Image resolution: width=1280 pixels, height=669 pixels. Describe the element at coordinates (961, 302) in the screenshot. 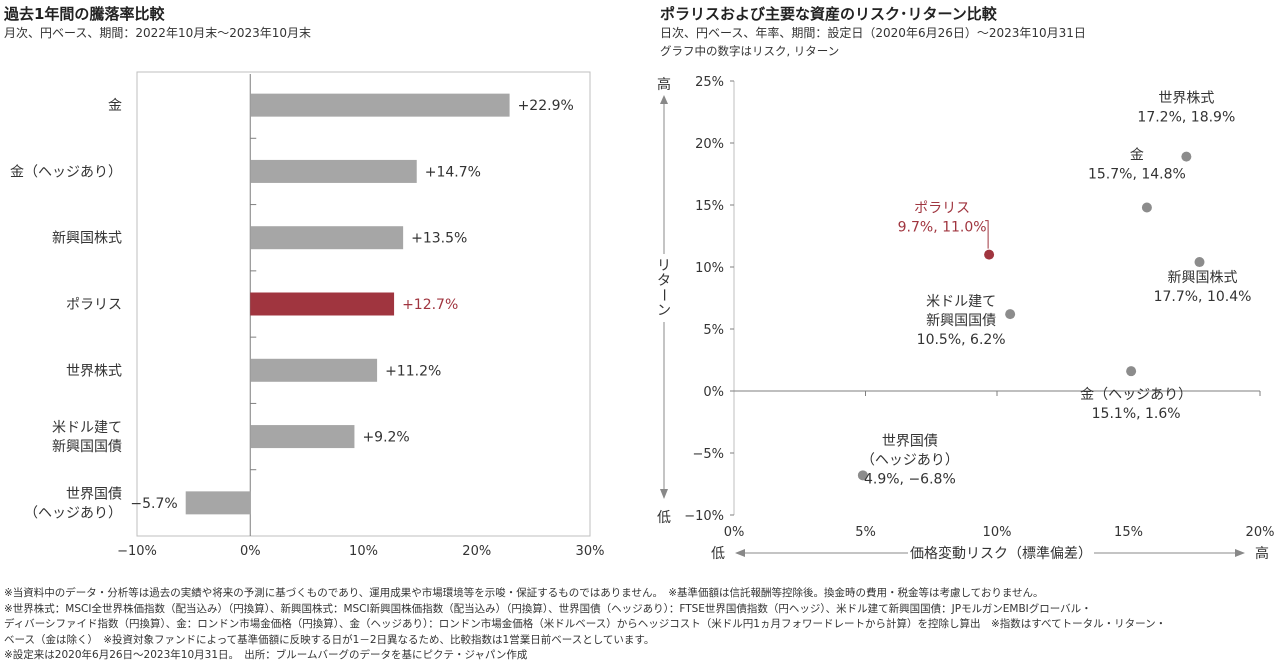

I see `point-label: 米ドル建て` at that location.